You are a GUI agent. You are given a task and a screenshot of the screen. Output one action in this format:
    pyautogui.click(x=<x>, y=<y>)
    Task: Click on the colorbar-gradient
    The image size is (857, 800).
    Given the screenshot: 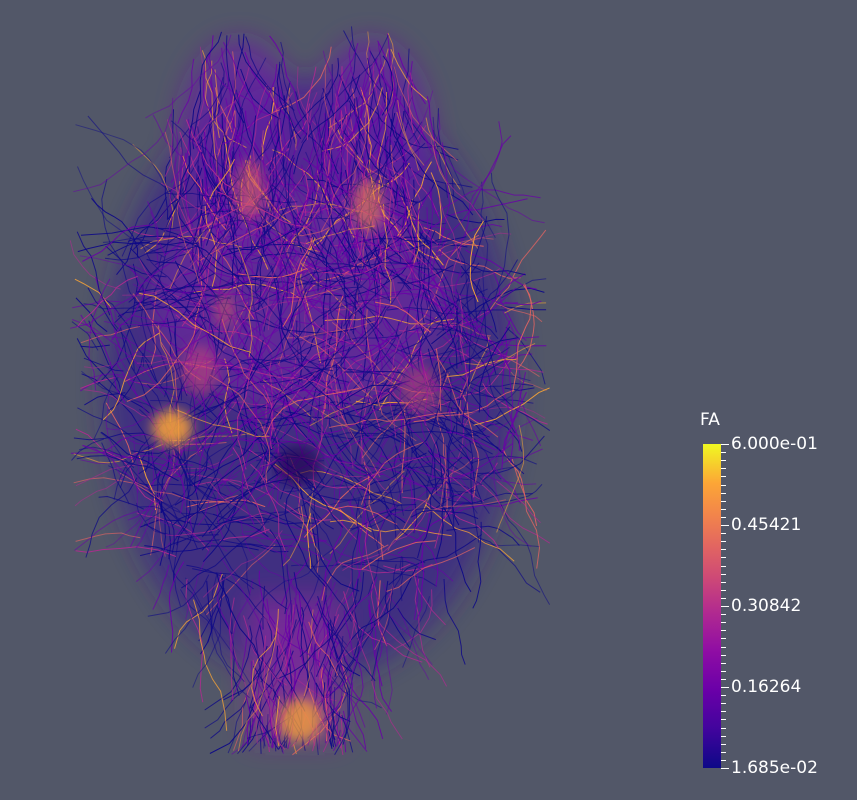 What is the action you would take?
    pyautogui.click(x=712, y=606)
    